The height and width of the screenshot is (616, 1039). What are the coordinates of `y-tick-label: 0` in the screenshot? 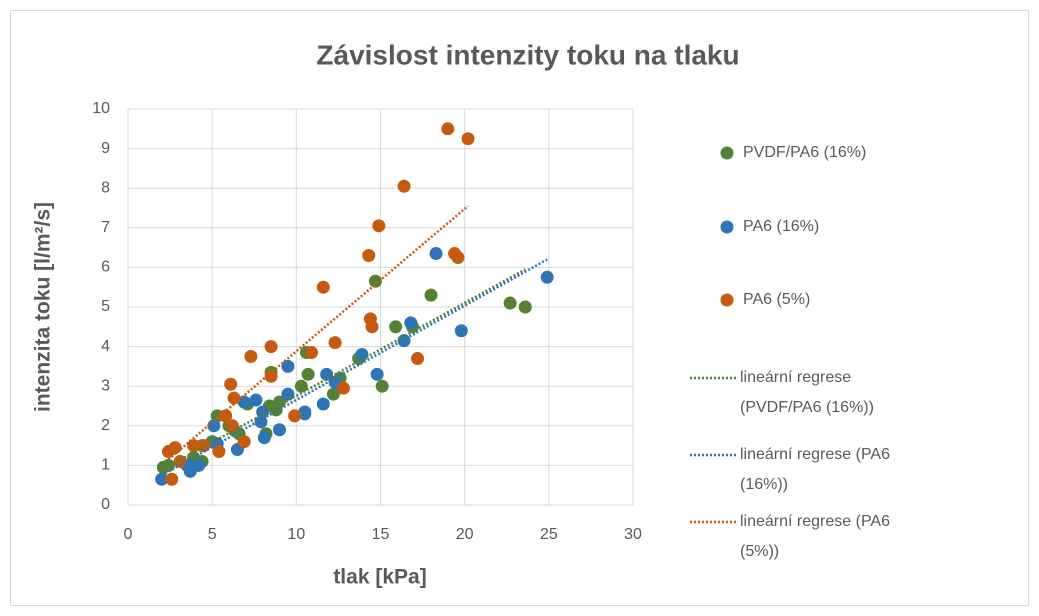 It's located at (105, 504).